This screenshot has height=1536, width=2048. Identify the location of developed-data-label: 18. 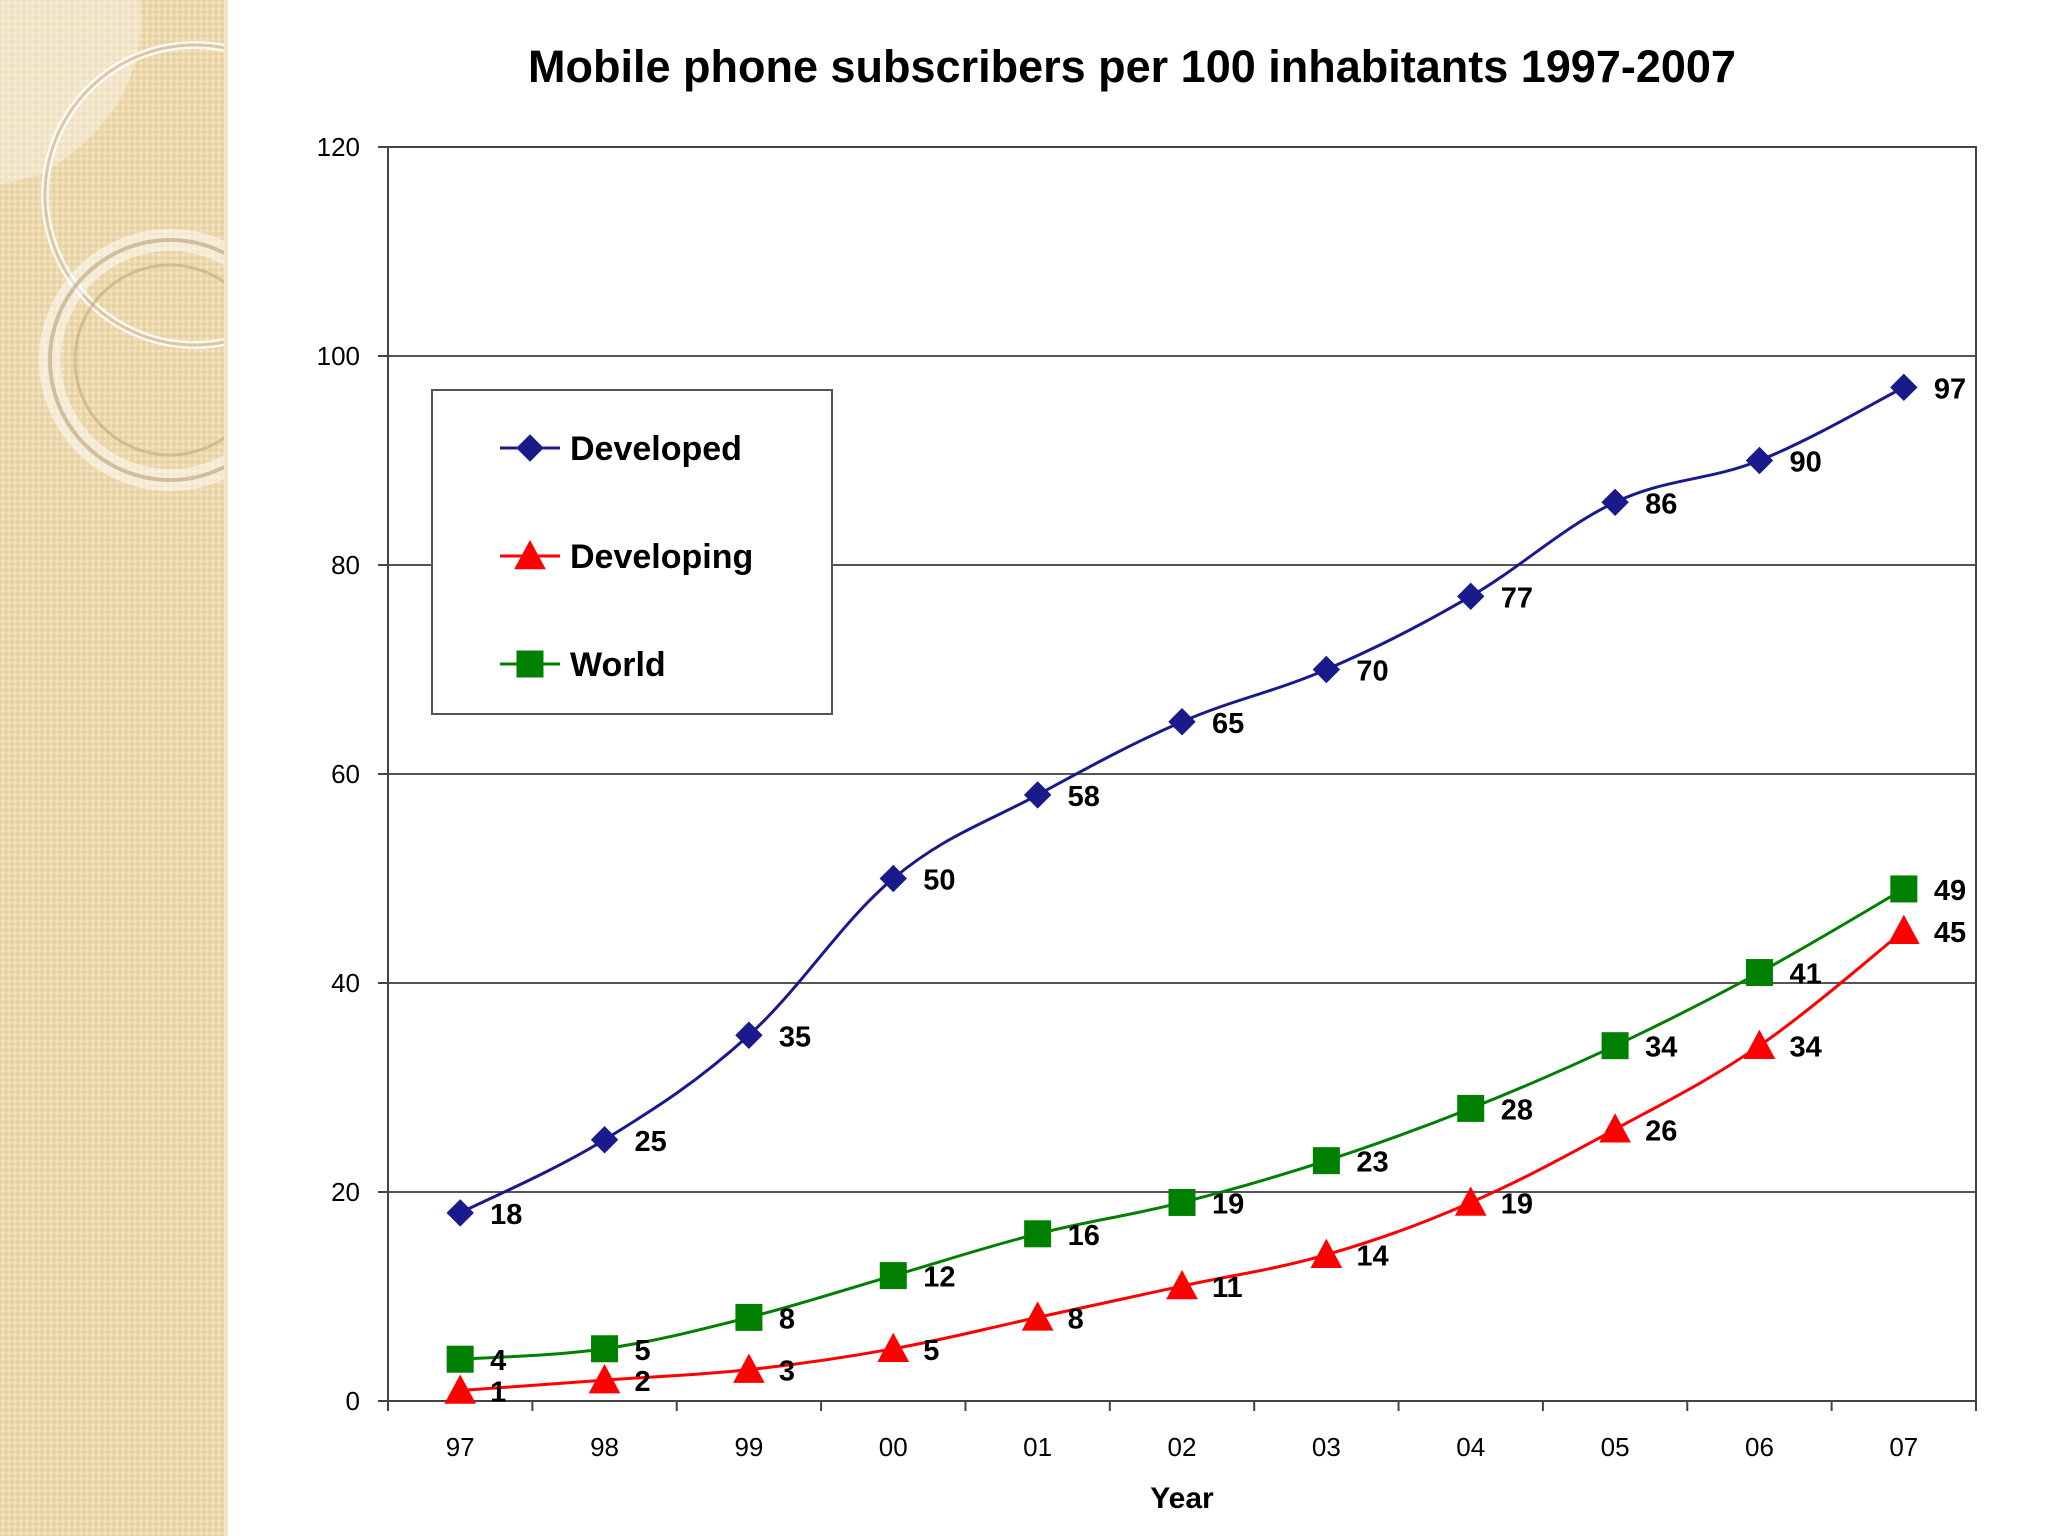
(506, 1215).